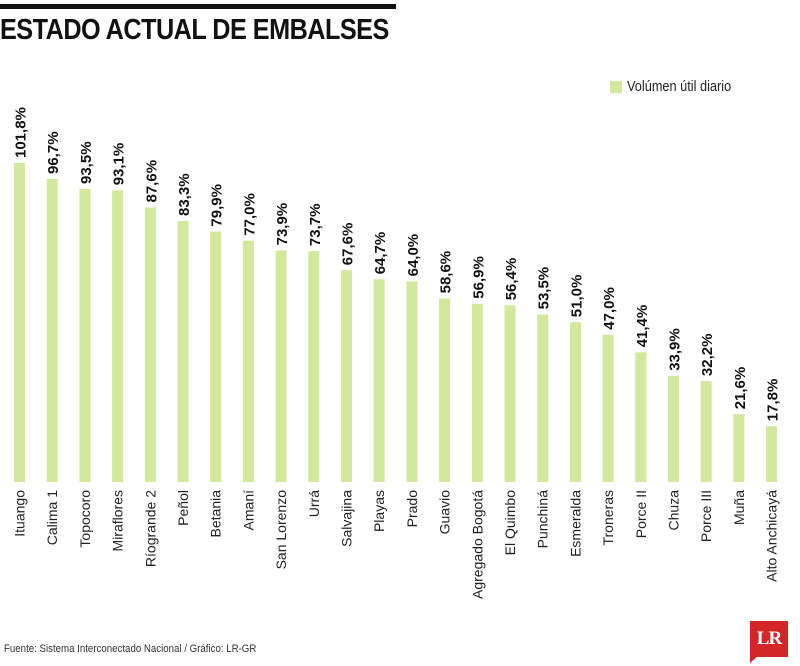  What do you see at coordinates (478, 277) in the screenshot?
I see `value-label-14: 56,9%` at bounding box center [478, 277].